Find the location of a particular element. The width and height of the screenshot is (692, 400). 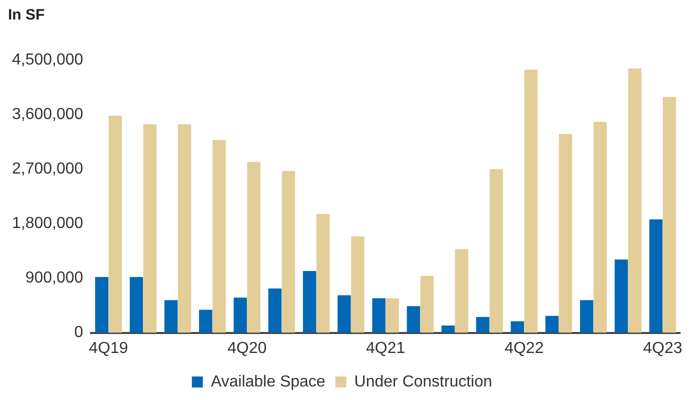

legend-label: Available Space is located at coordinates (268, 381).